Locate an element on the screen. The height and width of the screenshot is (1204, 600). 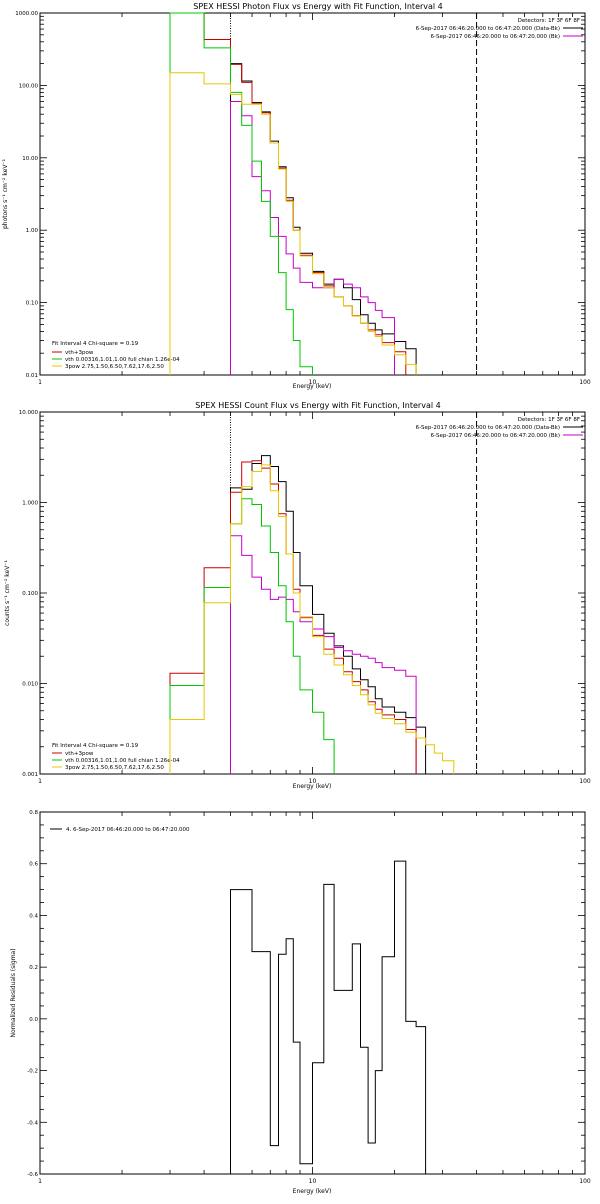
y-tick-label: 10.00 is located at coordinates (30, 159).